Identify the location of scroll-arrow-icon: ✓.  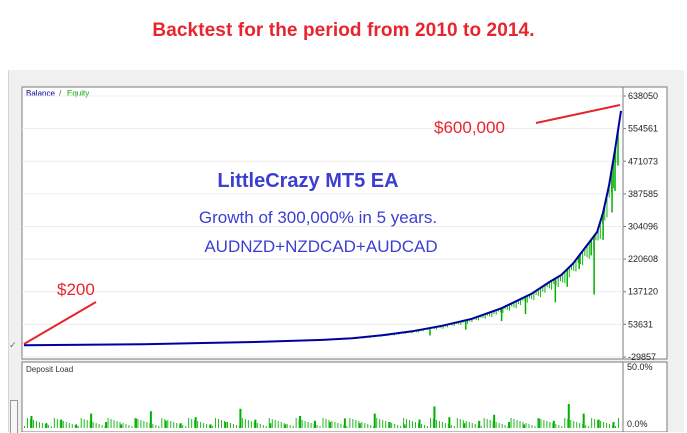
(13, 346).